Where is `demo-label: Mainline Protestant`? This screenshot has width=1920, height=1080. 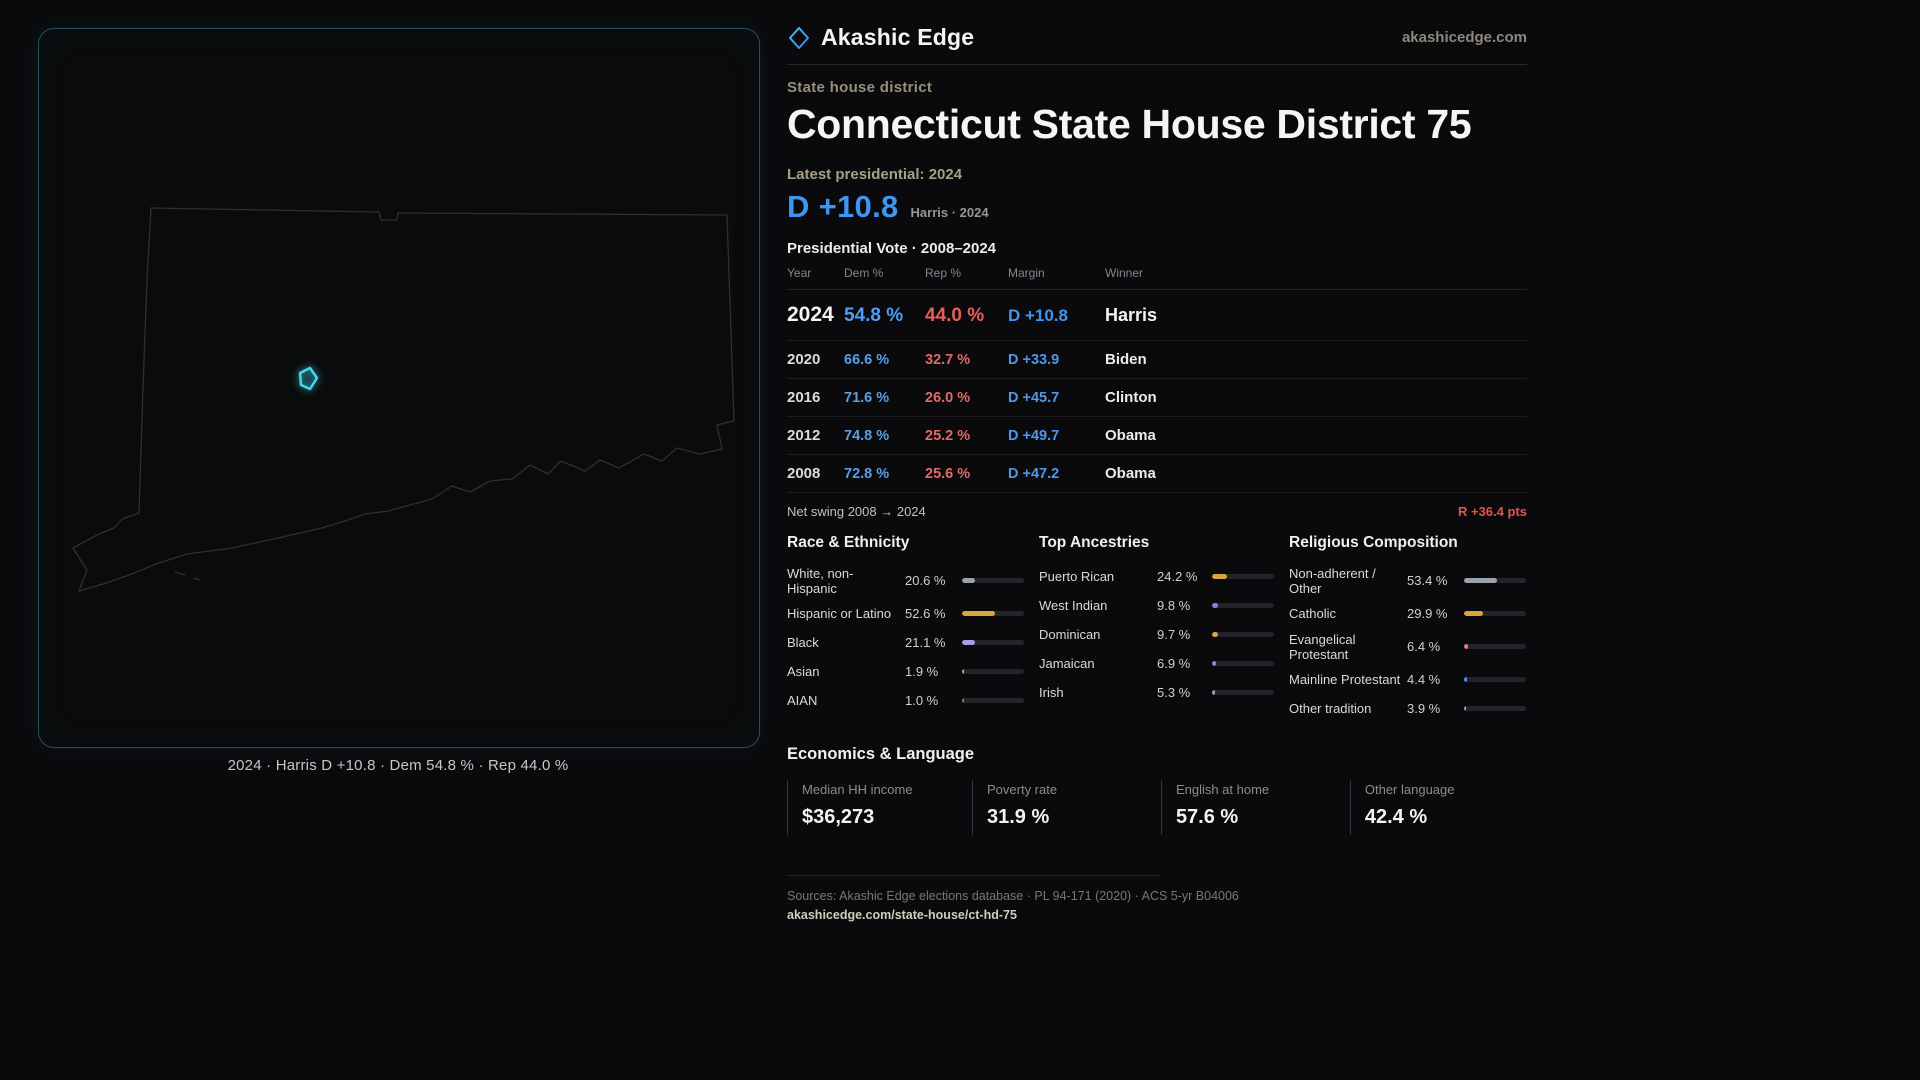
demo-label: Mainline Protestant is located at coordinates (1345, 679).